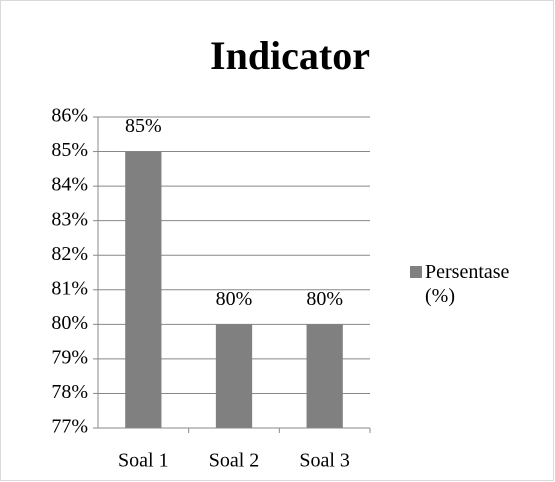 This screenshot has width=555, height=482. Describe the element at coordinates (143, 461) in the screenshot. I see `x-tick-label: Soal 1` at that location.